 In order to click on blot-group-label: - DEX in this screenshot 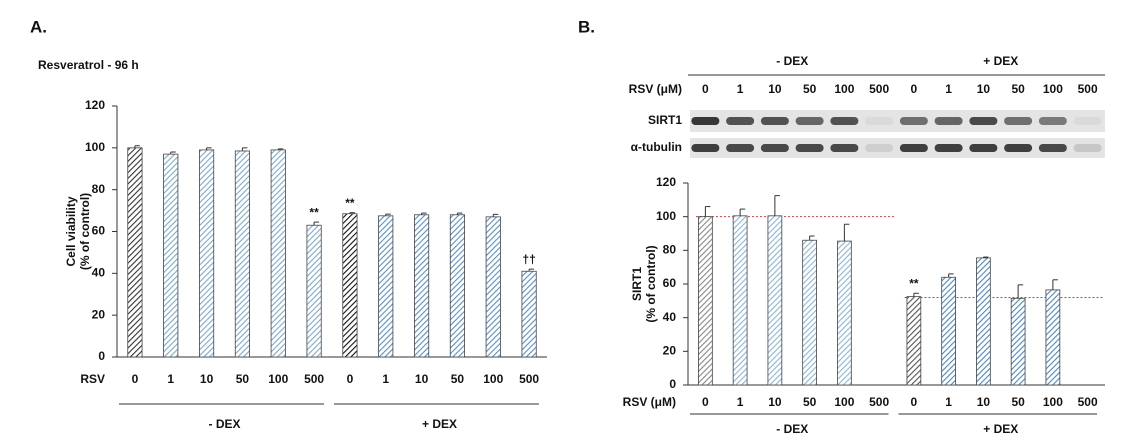, I will do `click(792, 61)`.